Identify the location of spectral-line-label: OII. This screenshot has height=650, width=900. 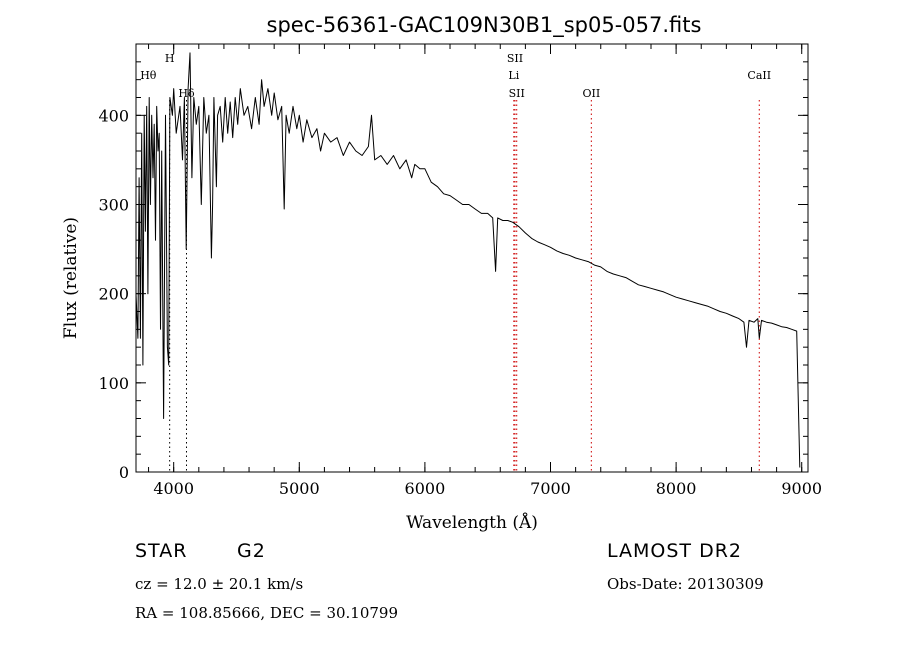
(591, 93).